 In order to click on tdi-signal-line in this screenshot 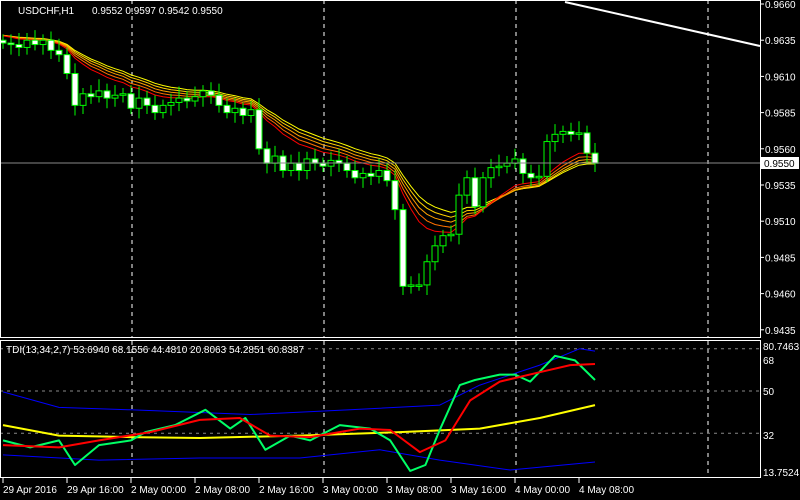, I will do `click(299, 408)`.